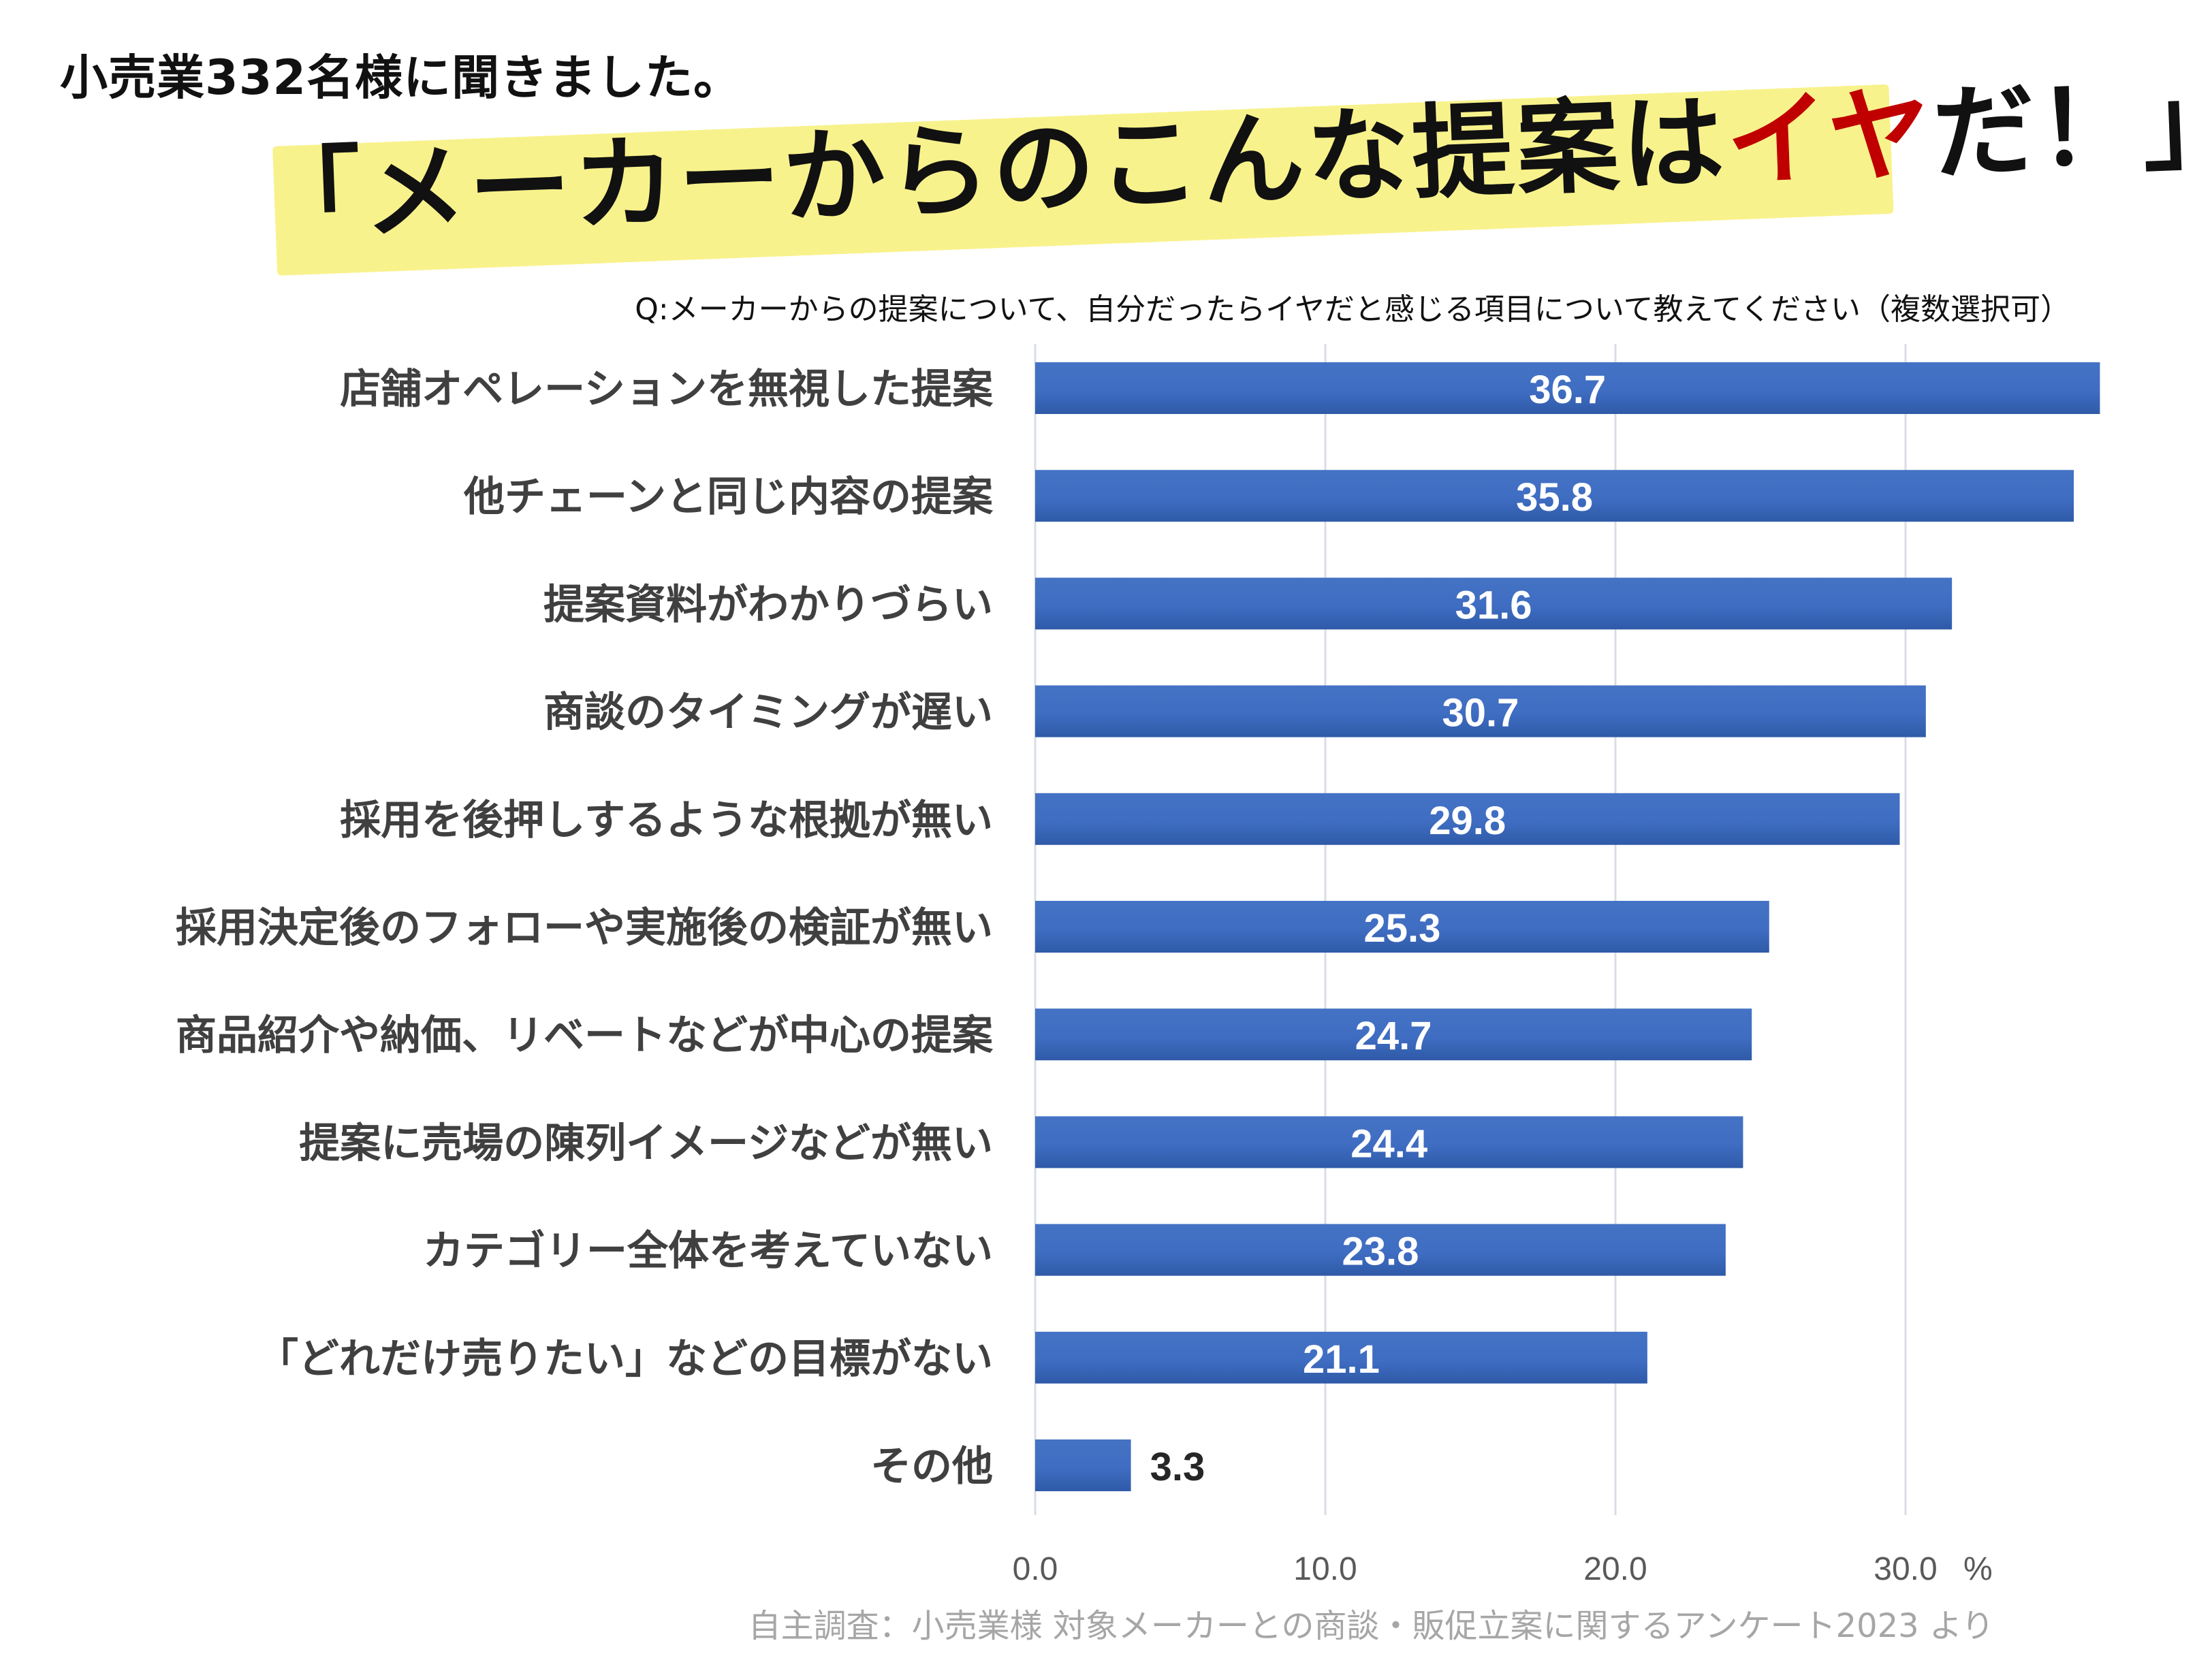 Image resolution: width=2212 pixels, height=1656 pixels. I want to click on category-label: 商品紹介や納価、リベートなどが中心の提案, so click(585, 1036).